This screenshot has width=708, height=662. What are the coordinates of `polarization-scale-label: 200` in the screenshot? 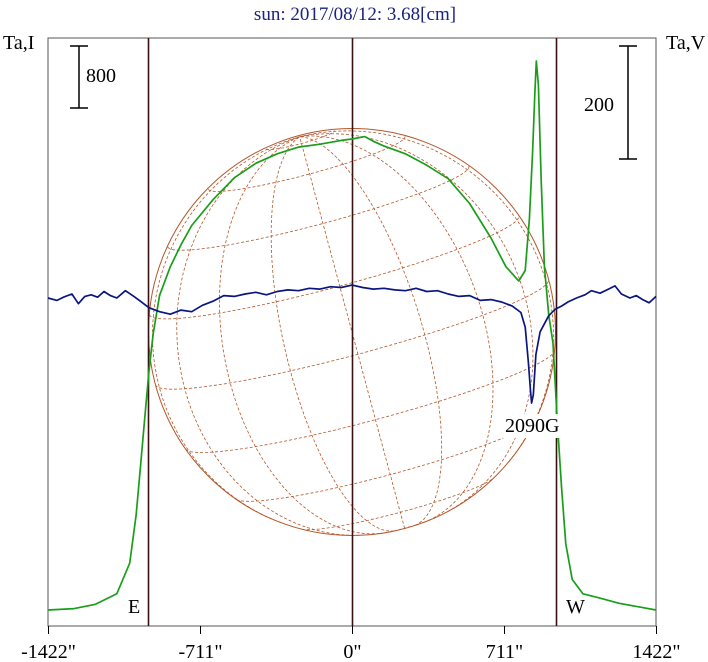 It's located at (599, 105).